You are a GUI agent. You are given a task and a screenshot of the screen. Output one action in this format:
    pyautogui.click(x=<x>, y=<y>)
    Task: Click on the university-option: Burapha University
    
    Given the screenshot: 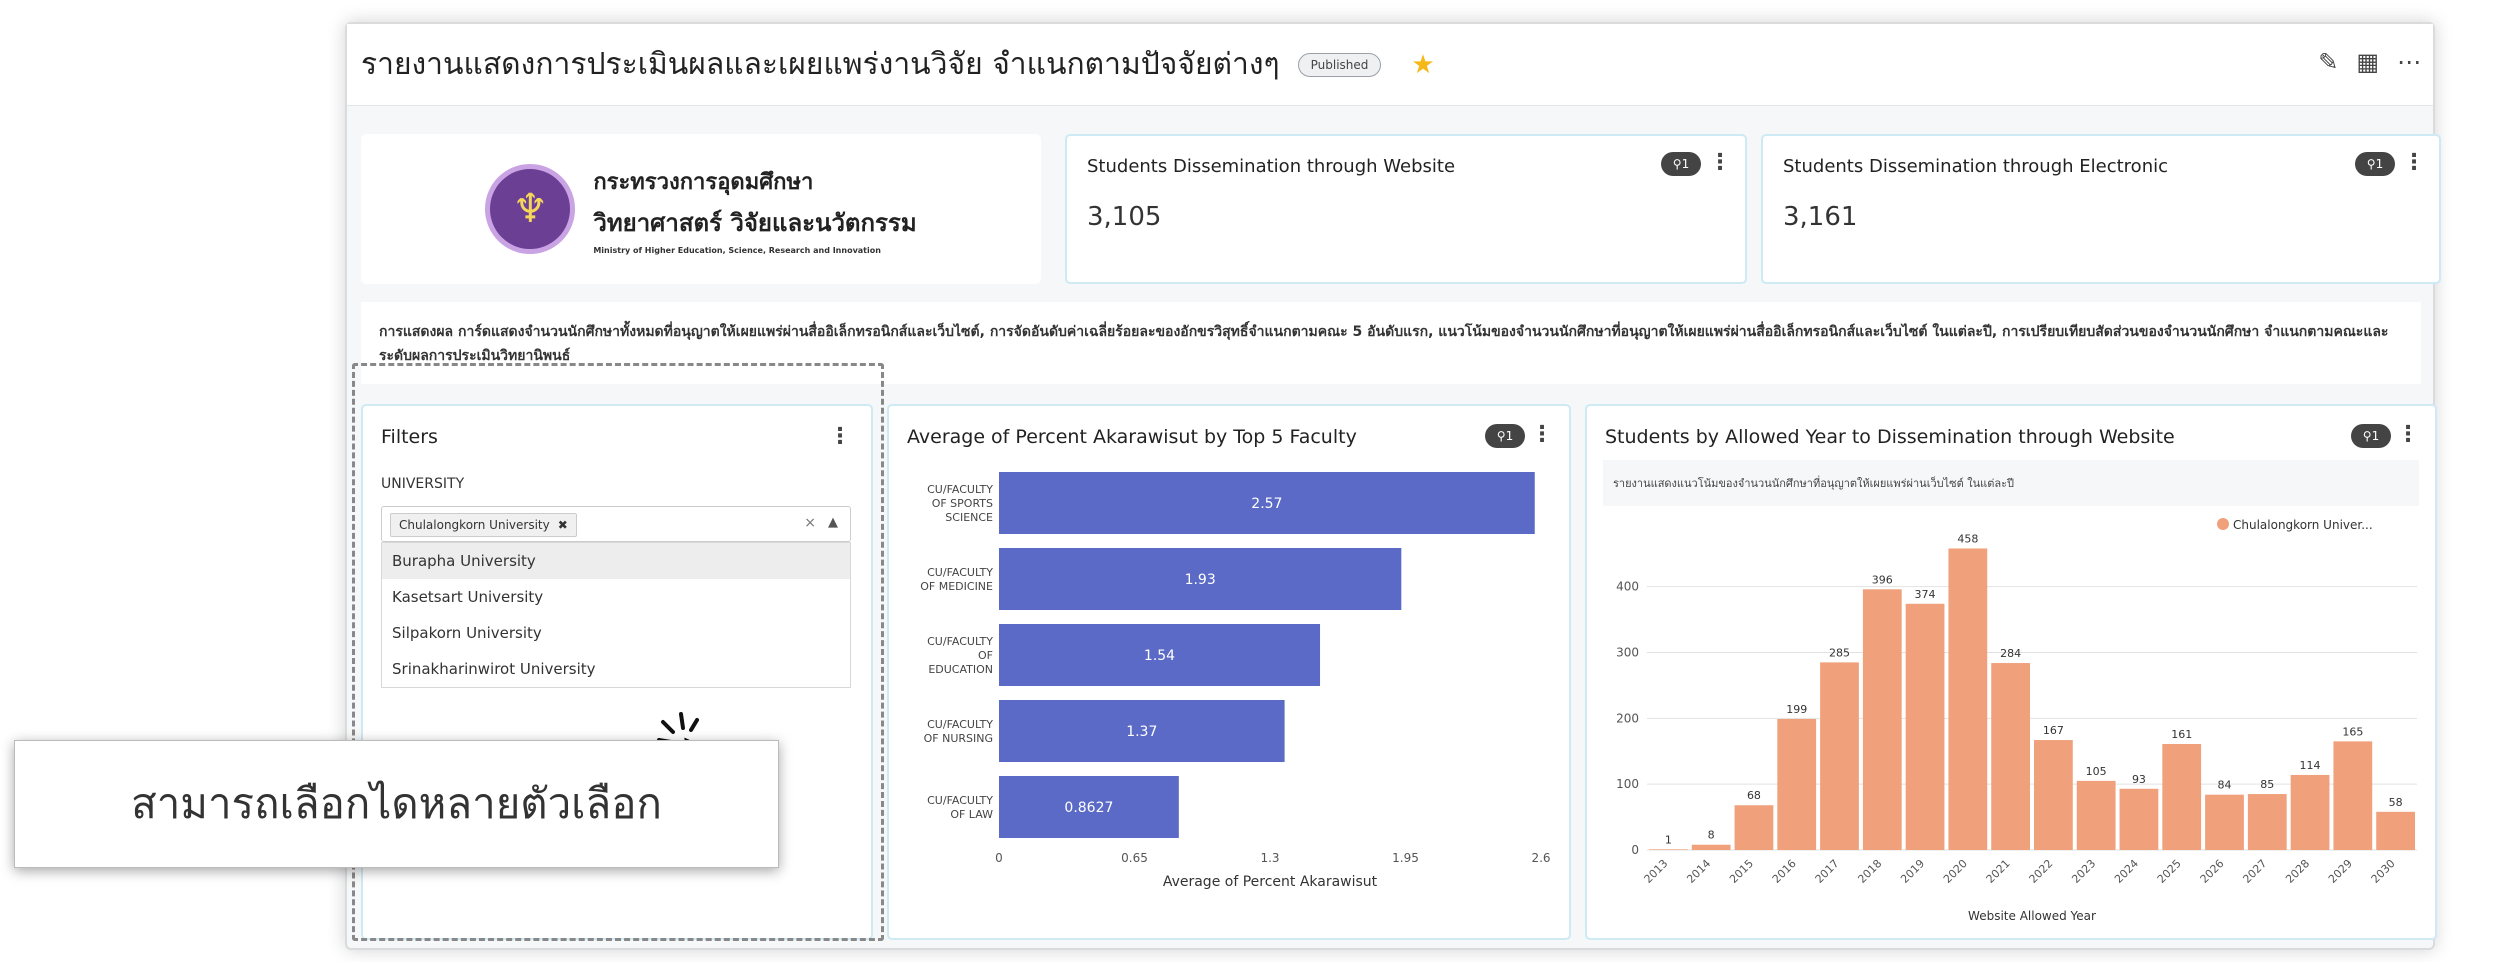 What is the action you would take?
    pyautogui.click(x=616, y=561)
    